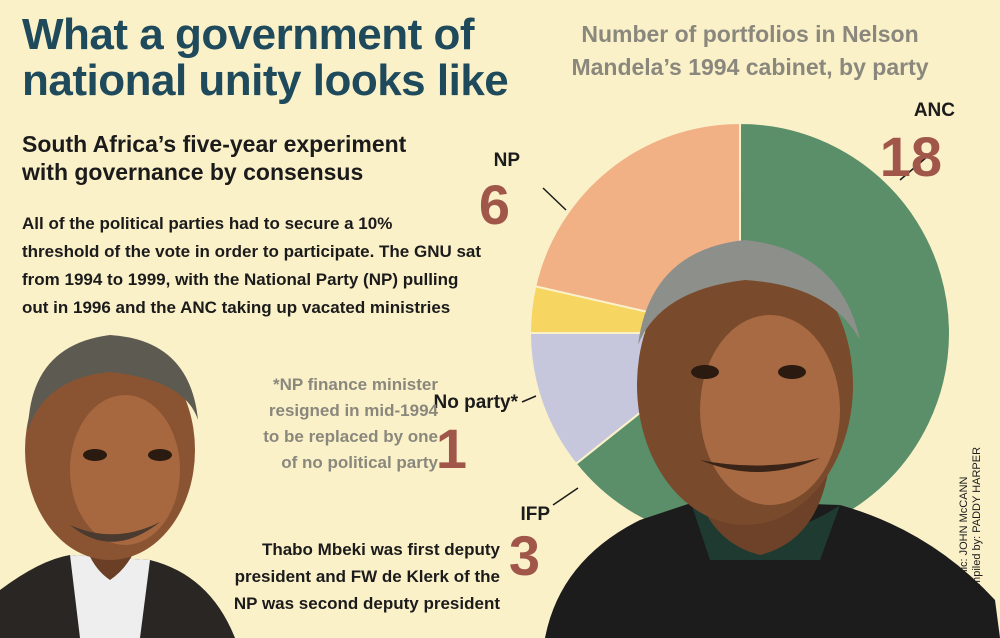 The image size is (1000, 638). I want to click on slice-label-np: NP, so click(507, 160).